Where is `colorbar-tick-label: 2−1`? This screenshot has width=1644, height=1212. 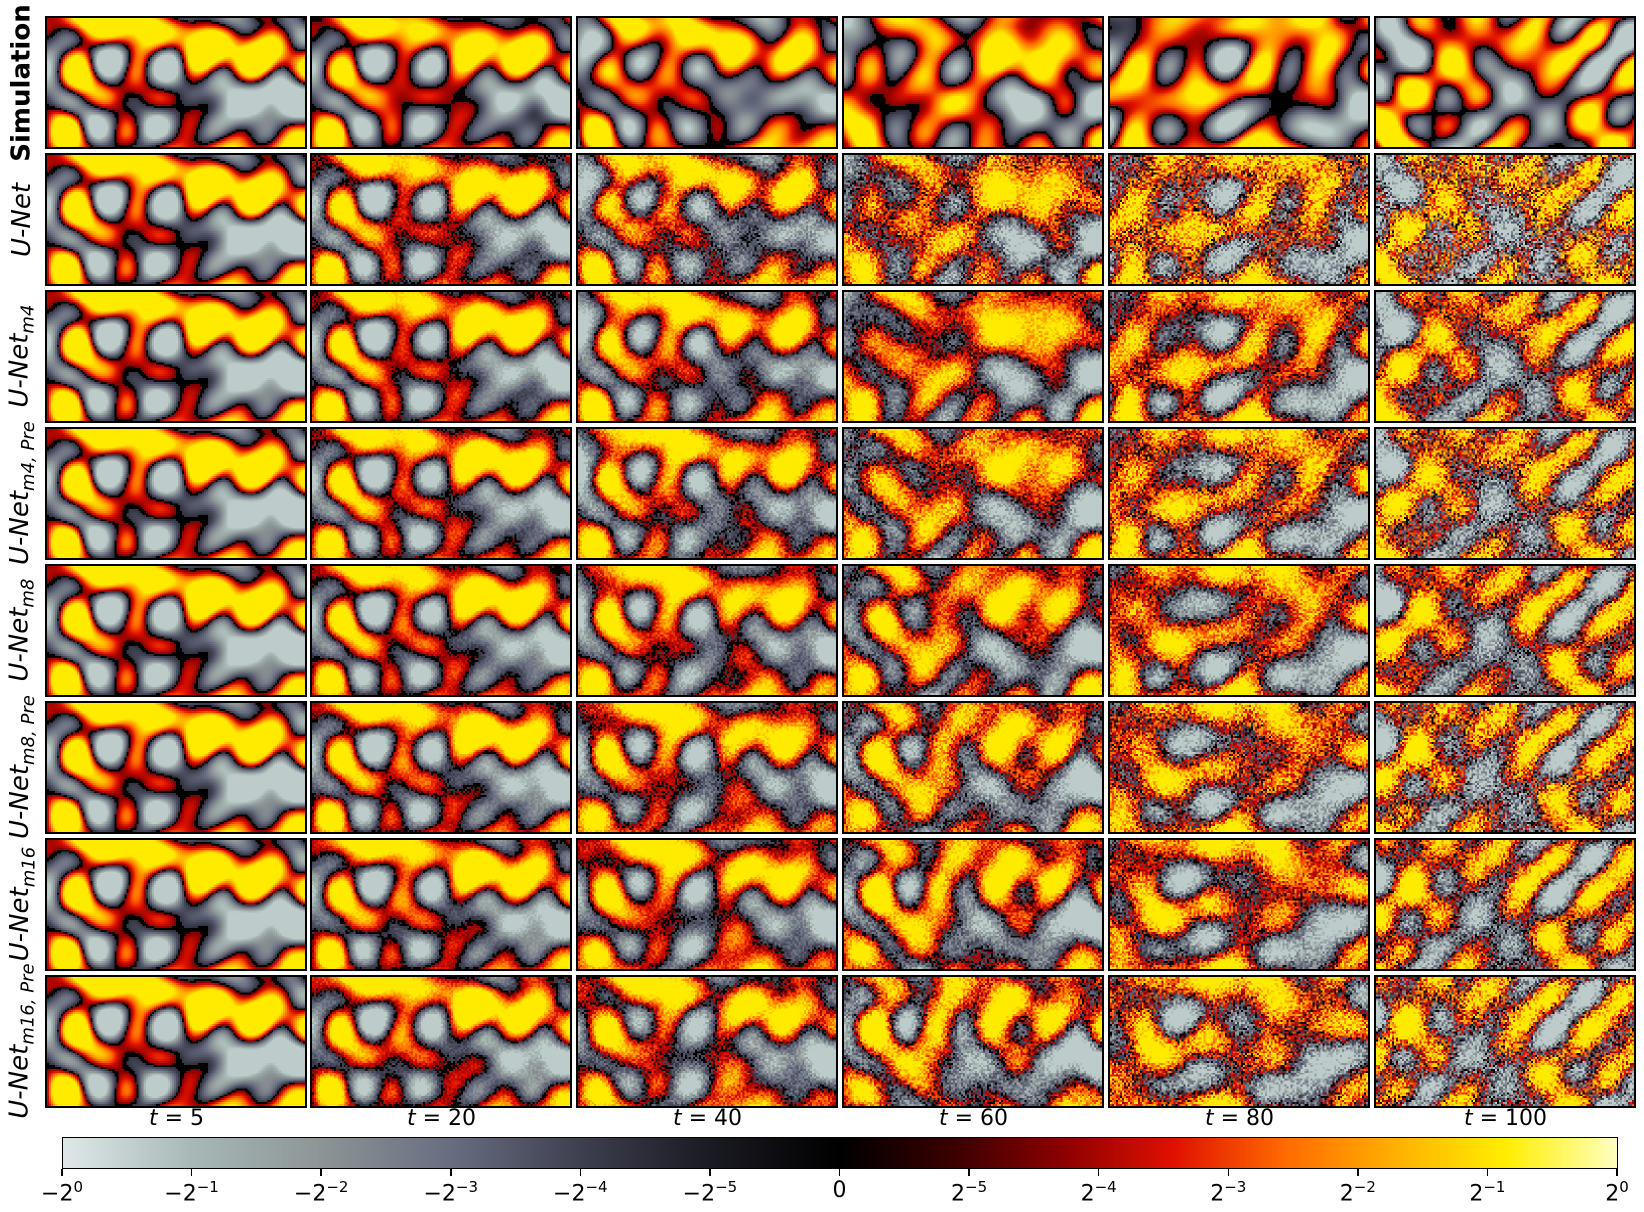 colorbar-tick-label: 2−1 is located at coordinates (1487, 1192).